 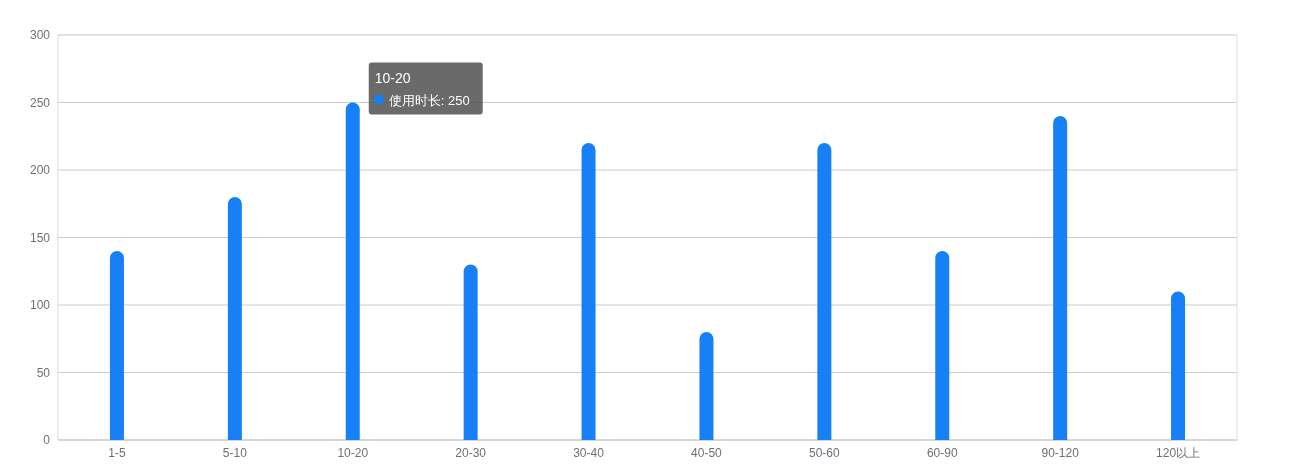 I want to click on y-tick-label: 200, so click(x=40, y=170).